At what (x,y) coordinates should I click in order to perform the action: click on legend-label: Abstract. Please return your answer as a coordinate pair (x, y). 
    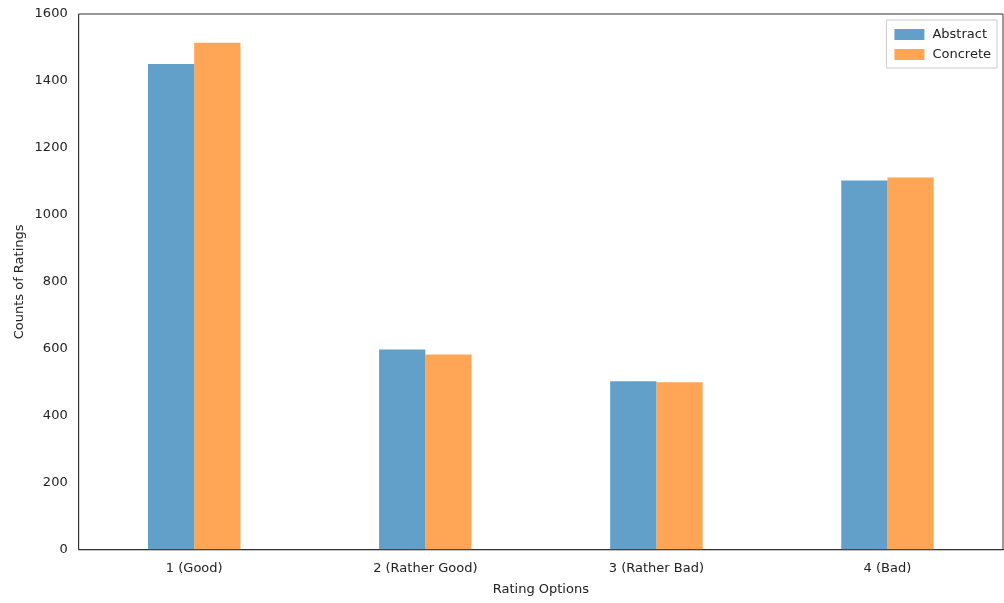
    Looking at the image, I should click on (960, 34).